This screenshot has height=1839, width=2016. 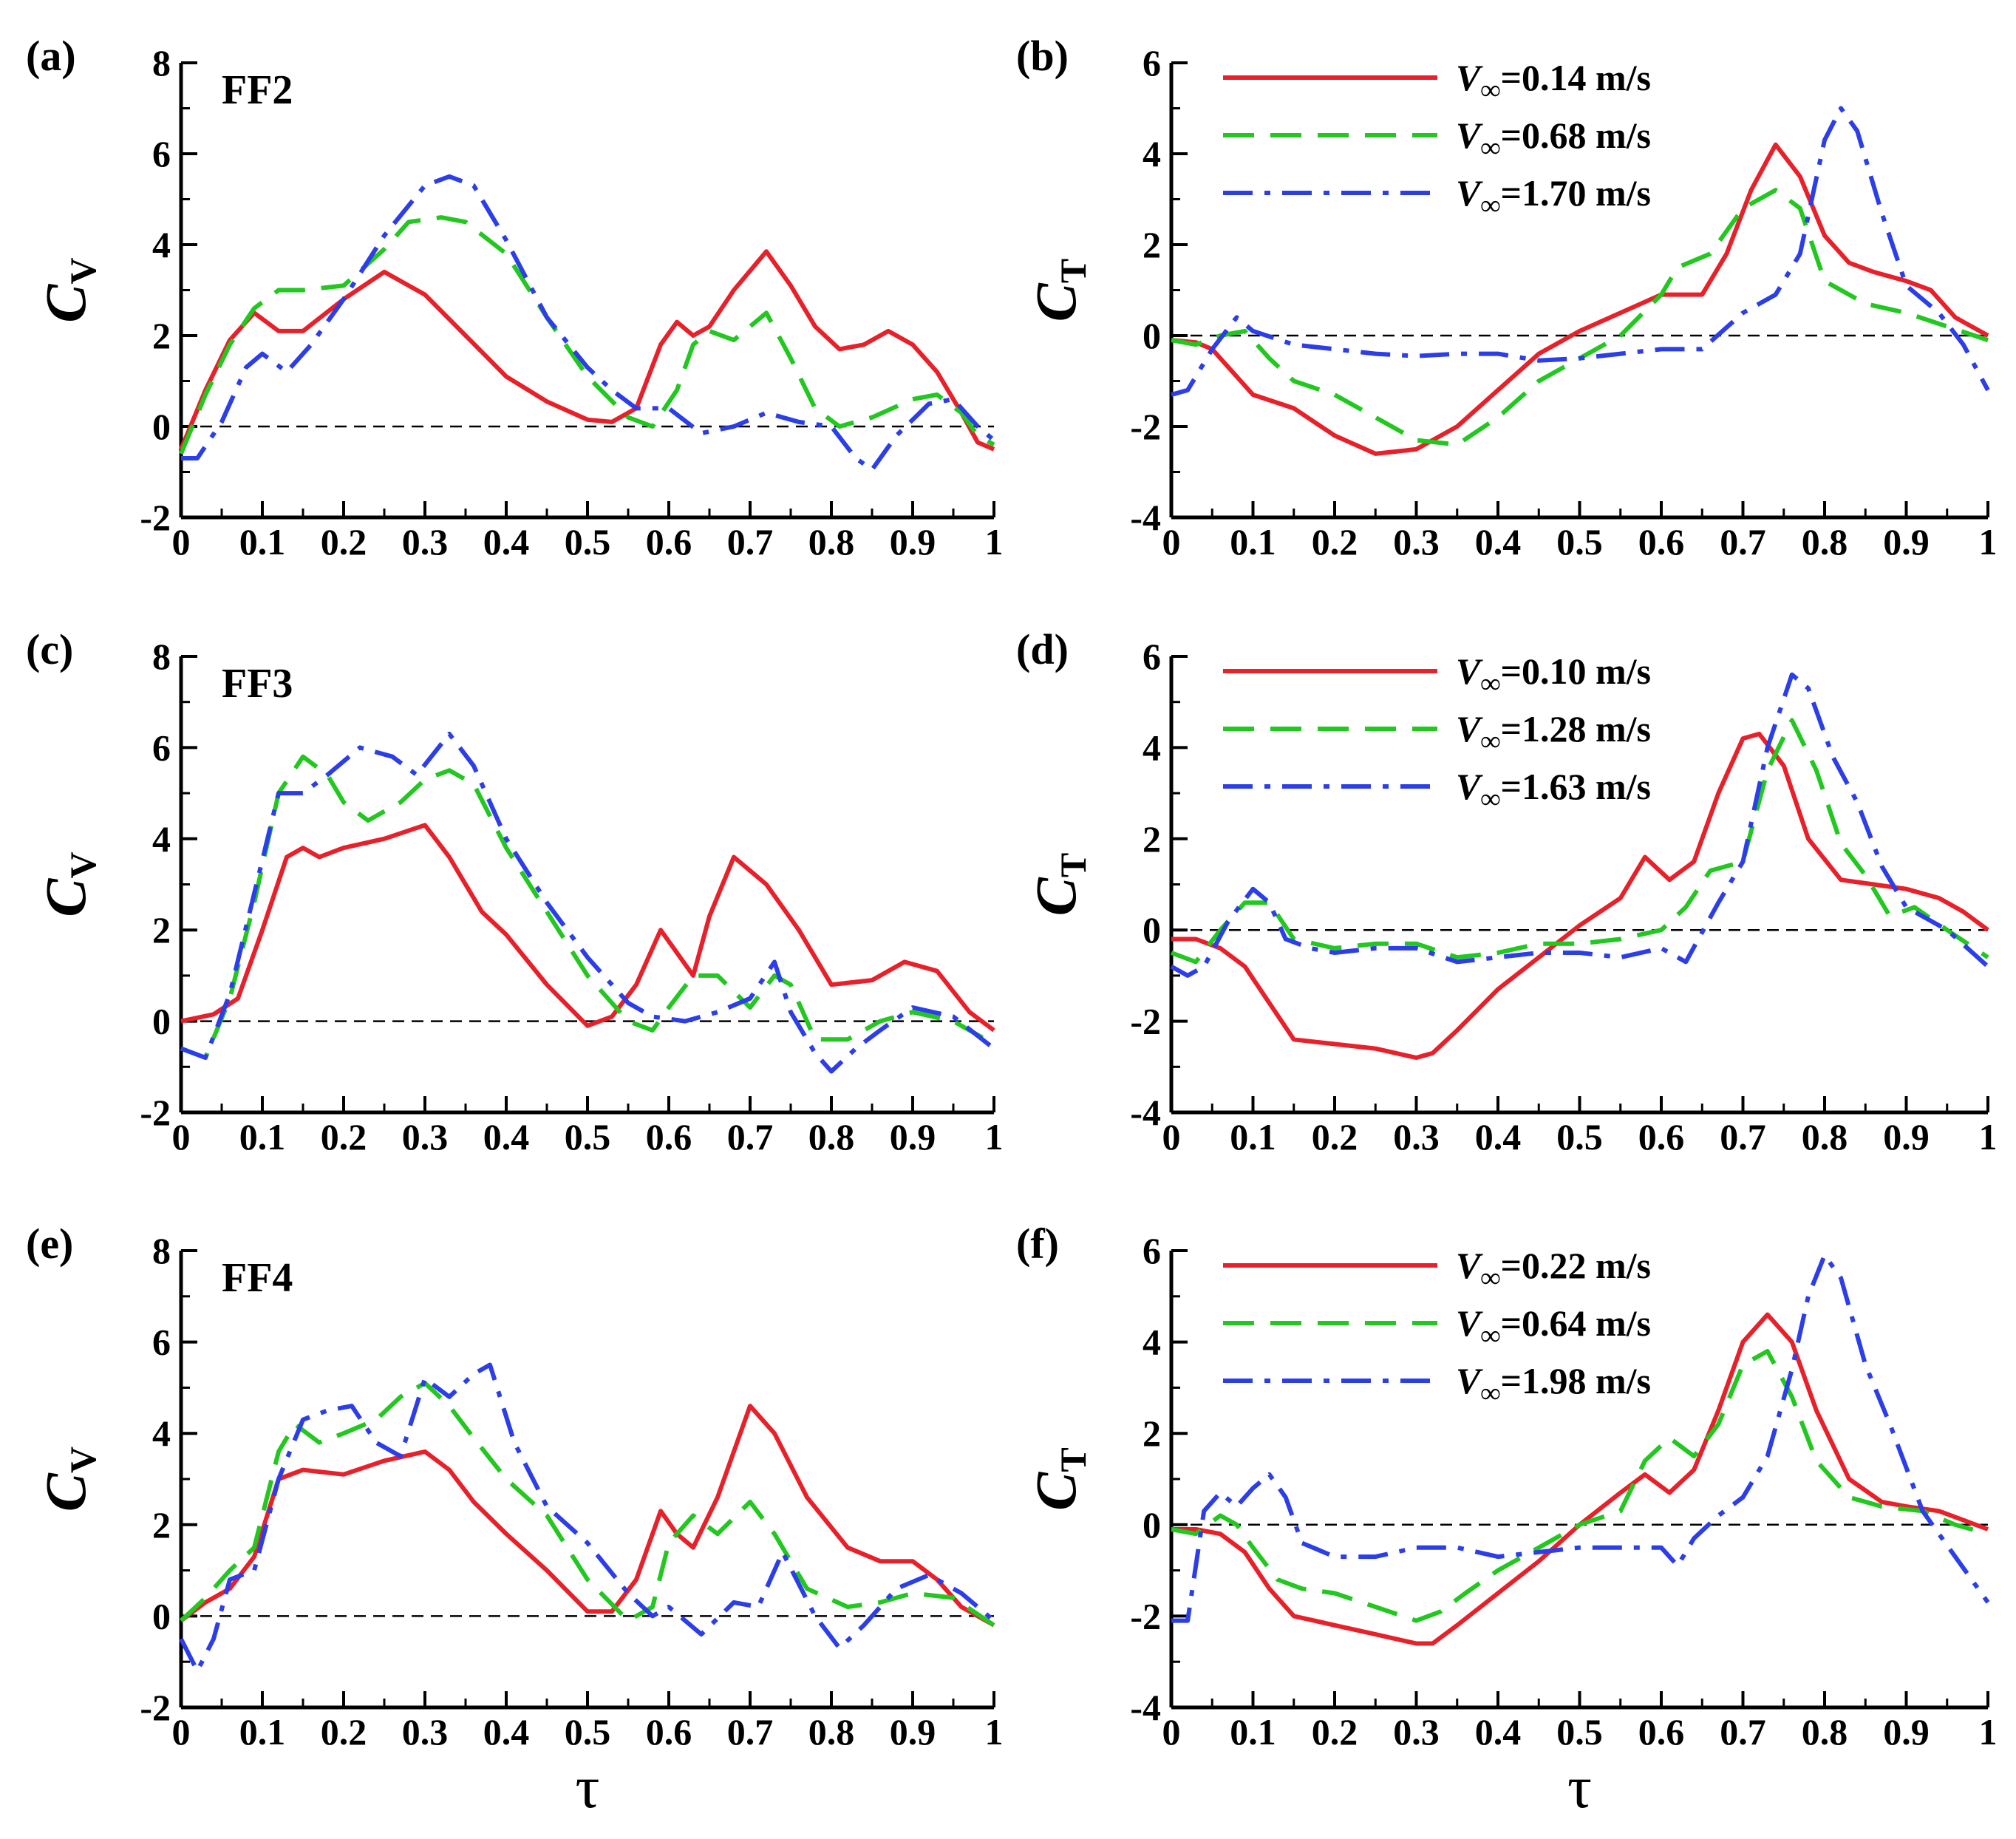 What do you see at coordinates (1576, 786) in the screenshot?
I see `legend-label: =1.63 m/s` at bounding box center [1576, 786].